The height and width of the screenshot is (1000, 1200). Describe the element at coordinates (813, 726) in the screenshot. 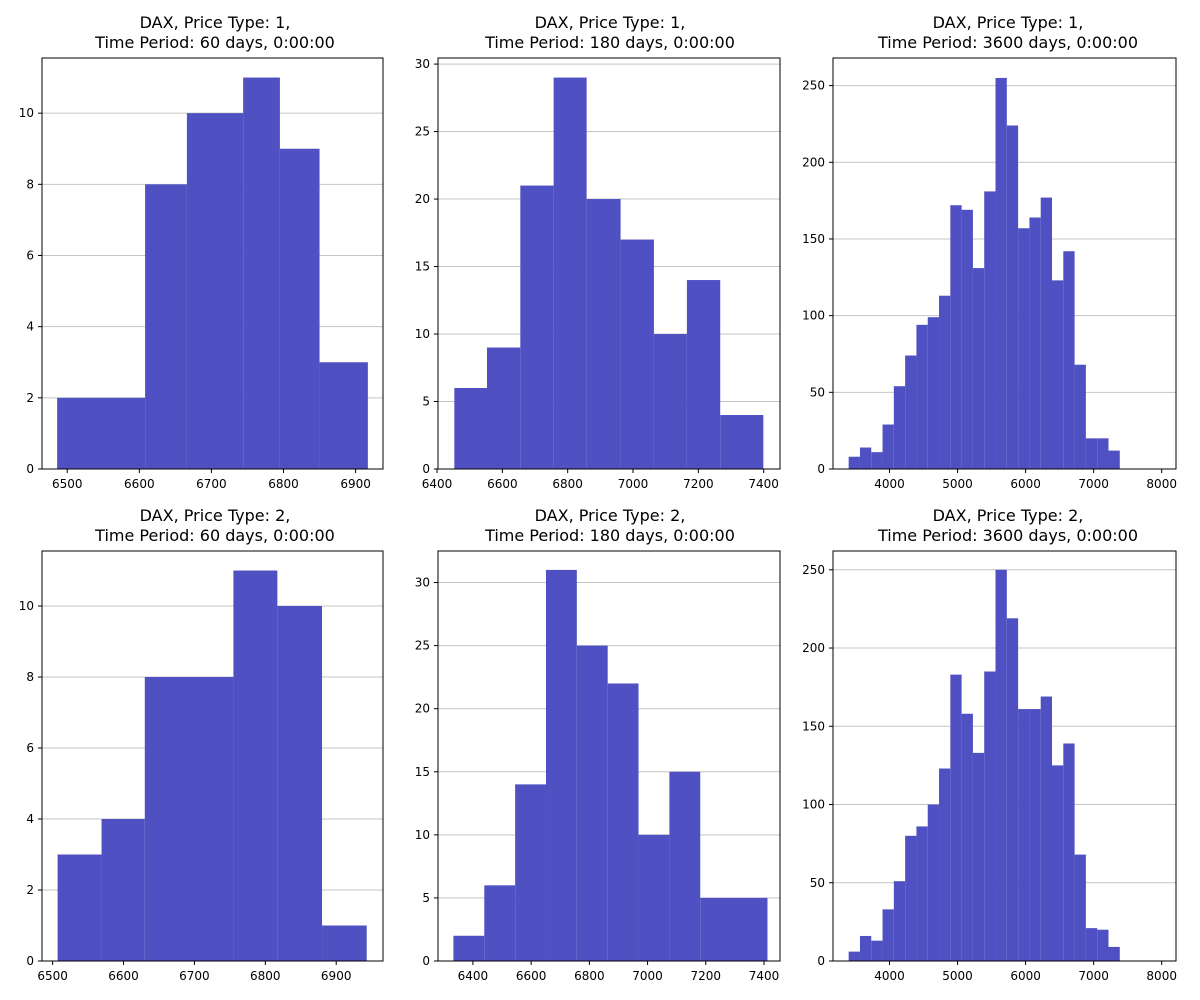

I see `y-tick-label: 150` at that location.